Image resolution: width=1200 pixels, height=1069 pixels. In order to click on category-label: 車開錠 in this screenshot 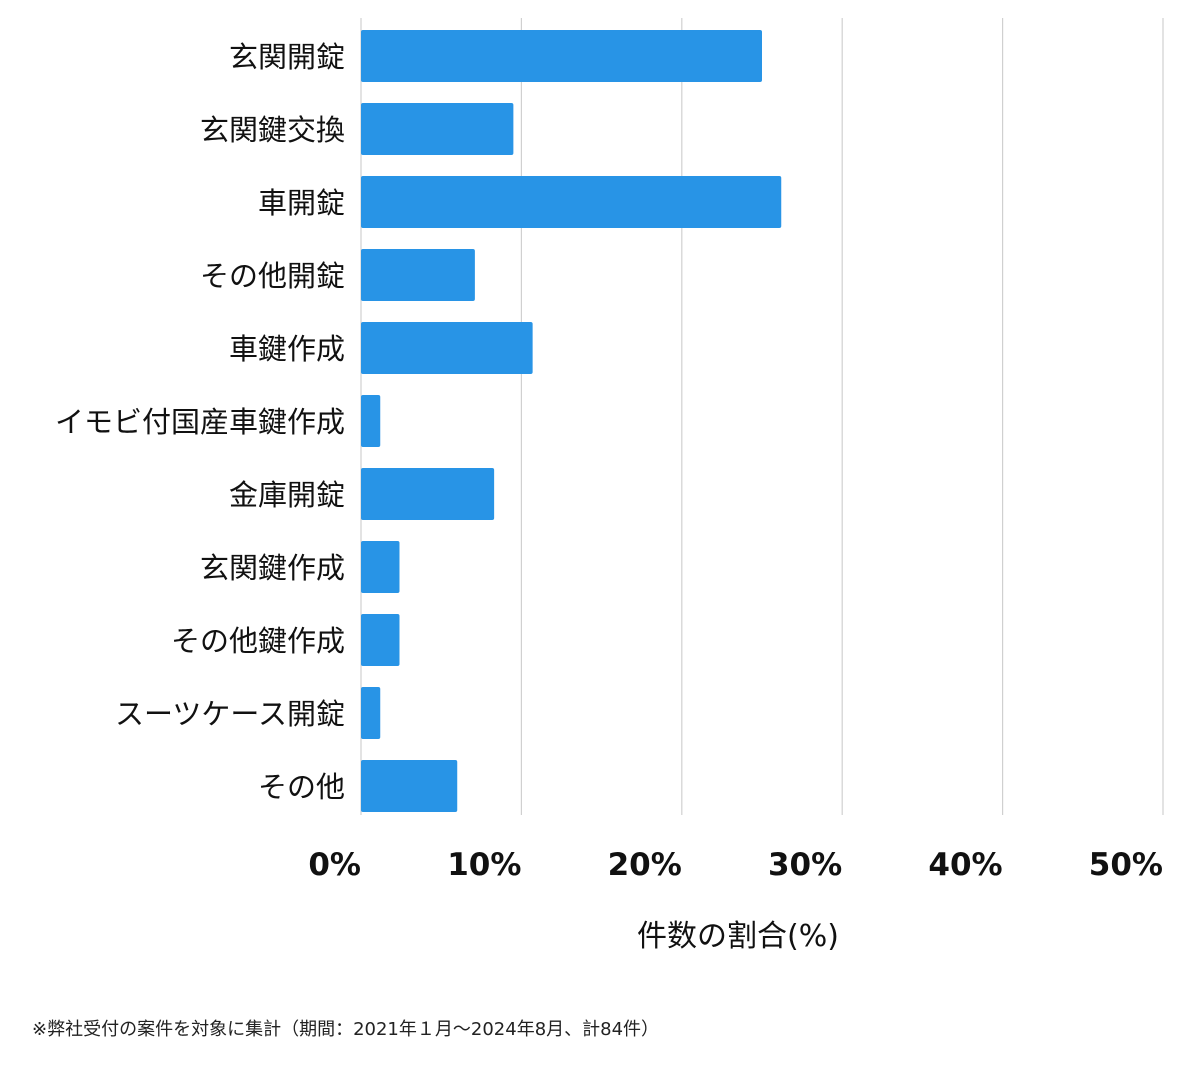, I will do `click(301, 203)`.